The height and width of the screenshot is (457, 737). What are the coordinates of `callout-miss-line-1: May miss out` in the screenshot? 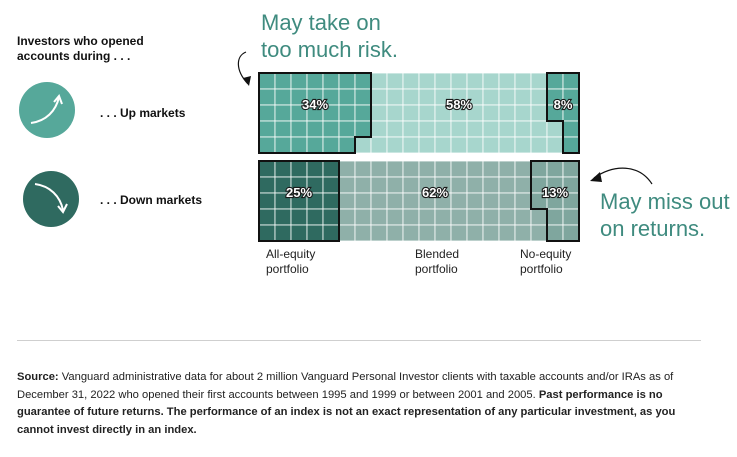 It's located at (665, 201).